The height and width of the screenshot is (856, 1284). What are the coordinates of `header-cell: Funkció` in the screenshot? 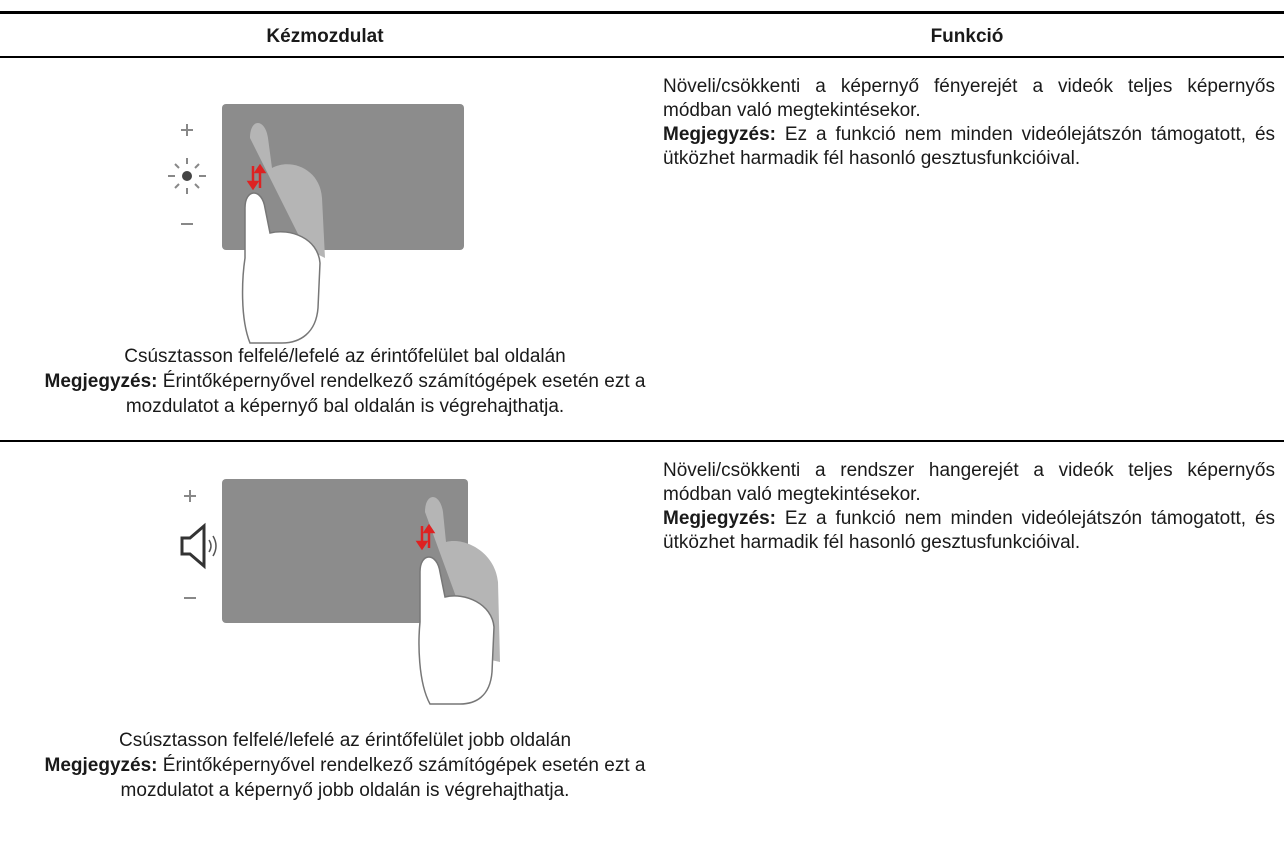 It's located at (967, 36).